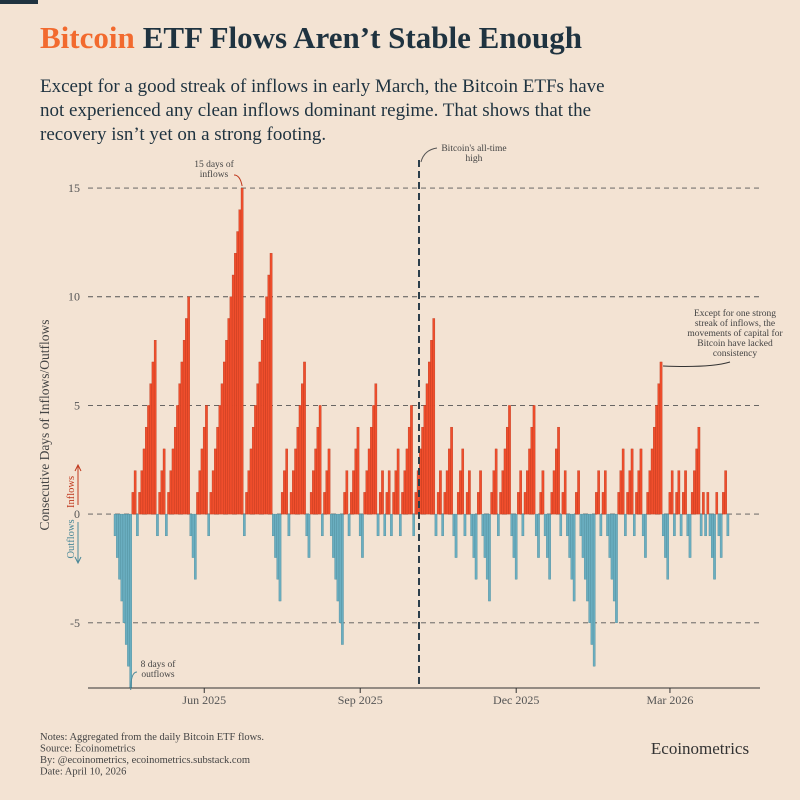 The image size is (800, 800). What do you see at coordinates (735, 333) in the screenshot?
I see `recent-annotation: movements of capital for` at bounding box center [735, 333].